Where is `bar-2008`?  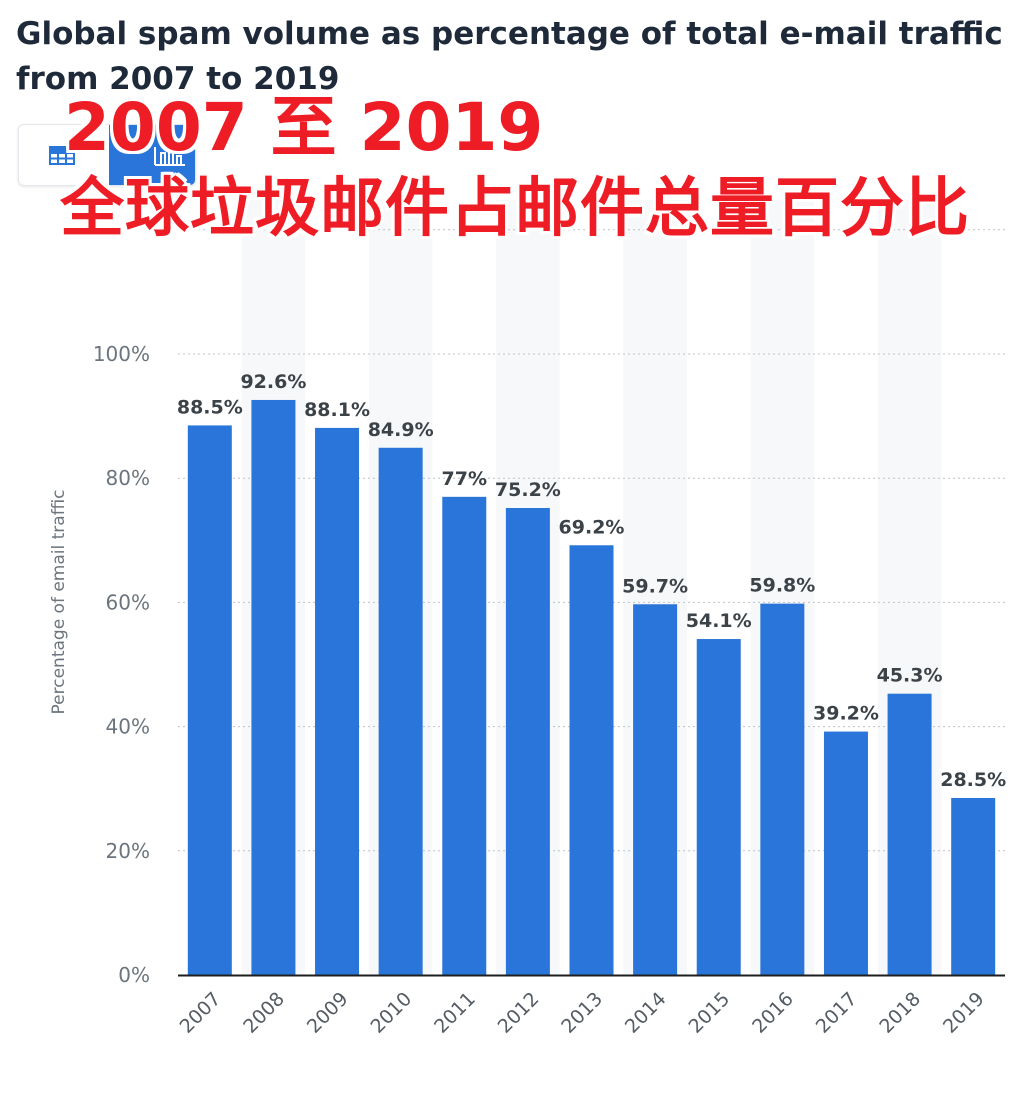 bar-2008 is located at coordinates (273, 687).